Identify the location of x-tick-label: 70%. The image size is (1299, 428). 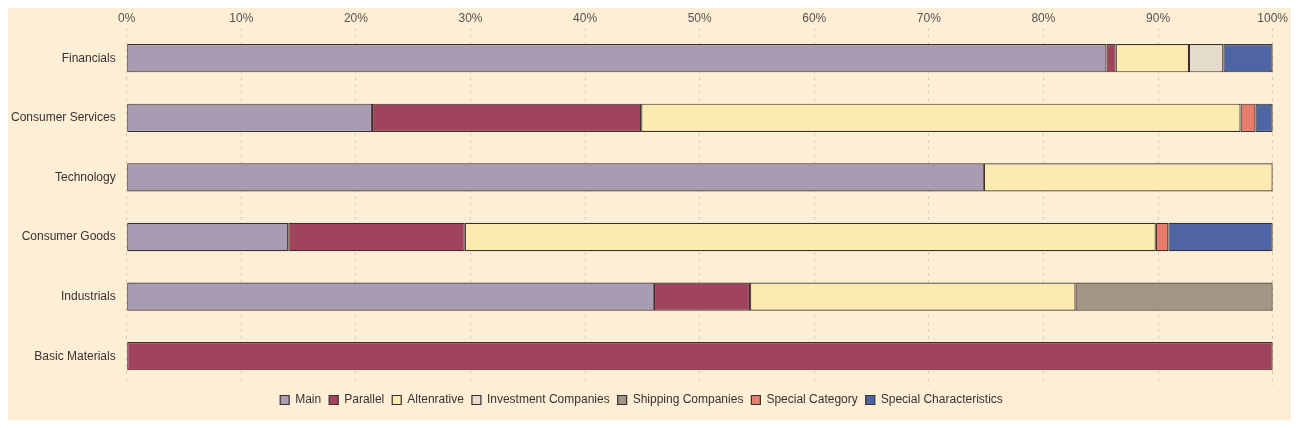
(929, 17).